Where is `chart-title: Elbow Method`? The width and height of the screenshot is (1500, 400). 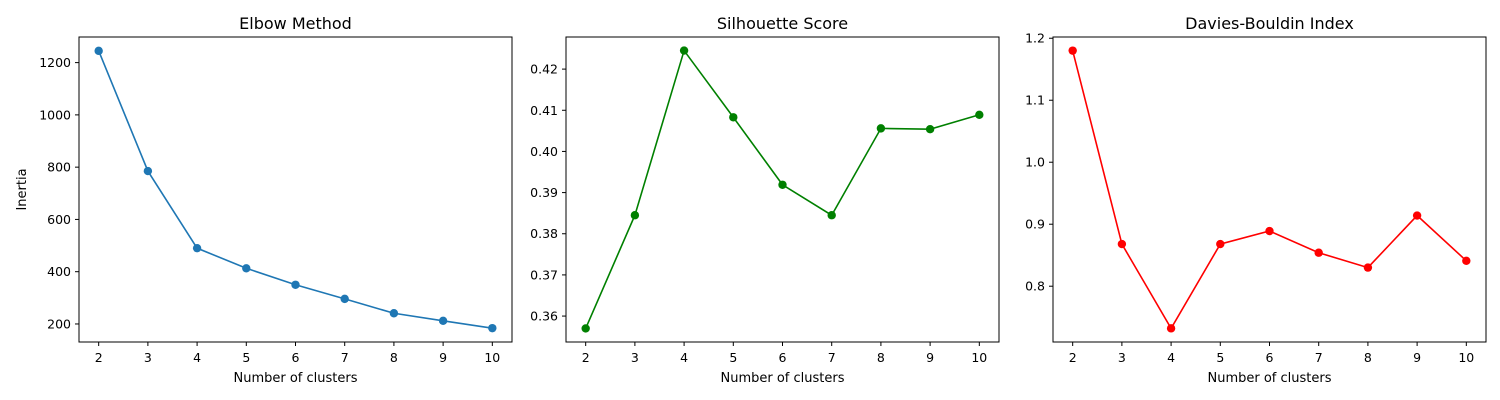 chart-title: Elbow Method is located at coordinates (295, 23).